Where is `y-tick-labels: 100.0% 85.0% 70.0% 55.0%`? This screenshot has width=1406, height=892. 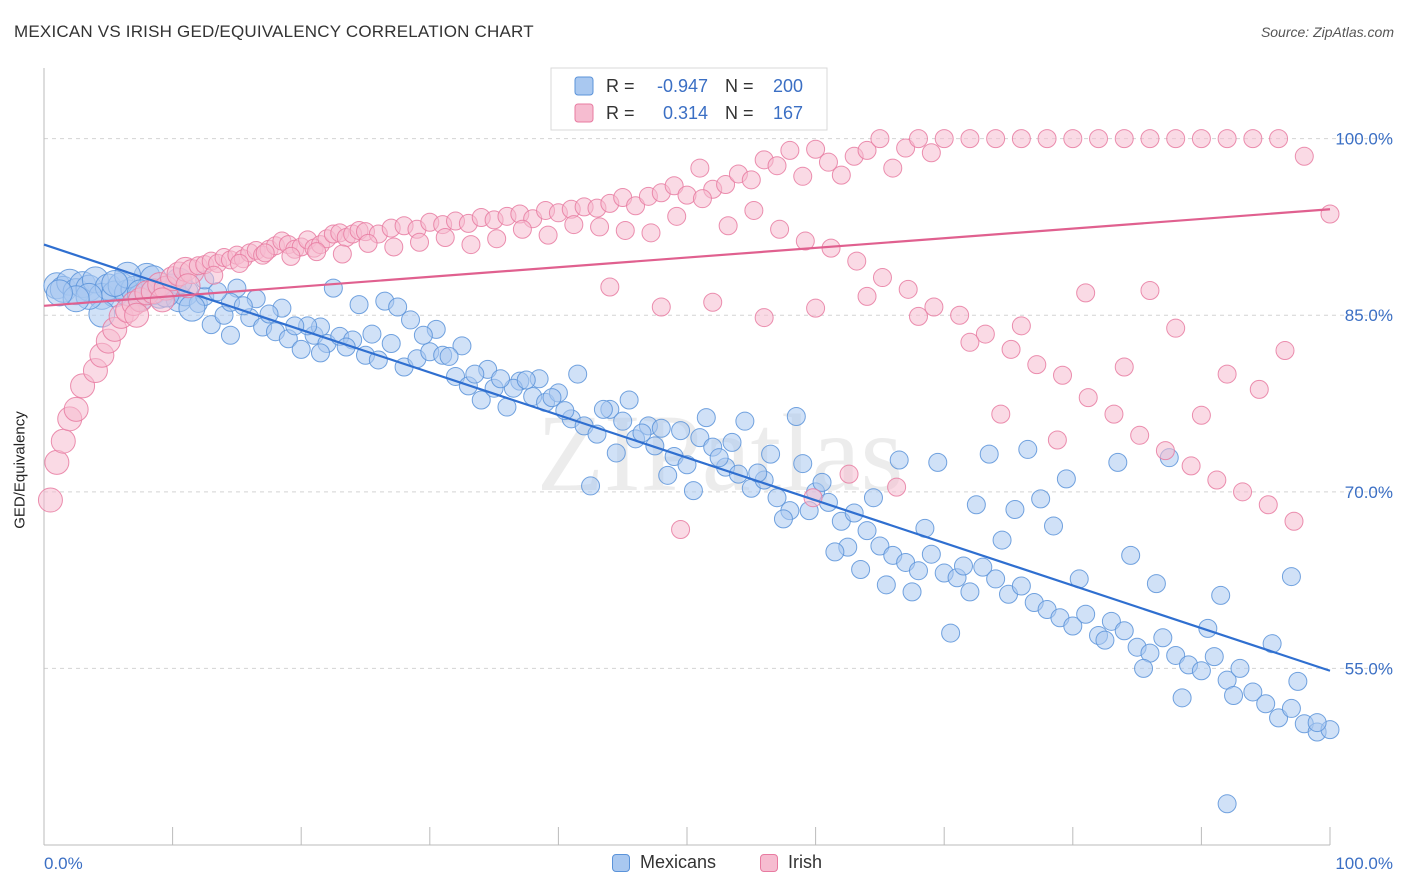
y-tick-labels: 100.0% 85.0% 70.0% 55.0% is located at coordinates (1364, 404).